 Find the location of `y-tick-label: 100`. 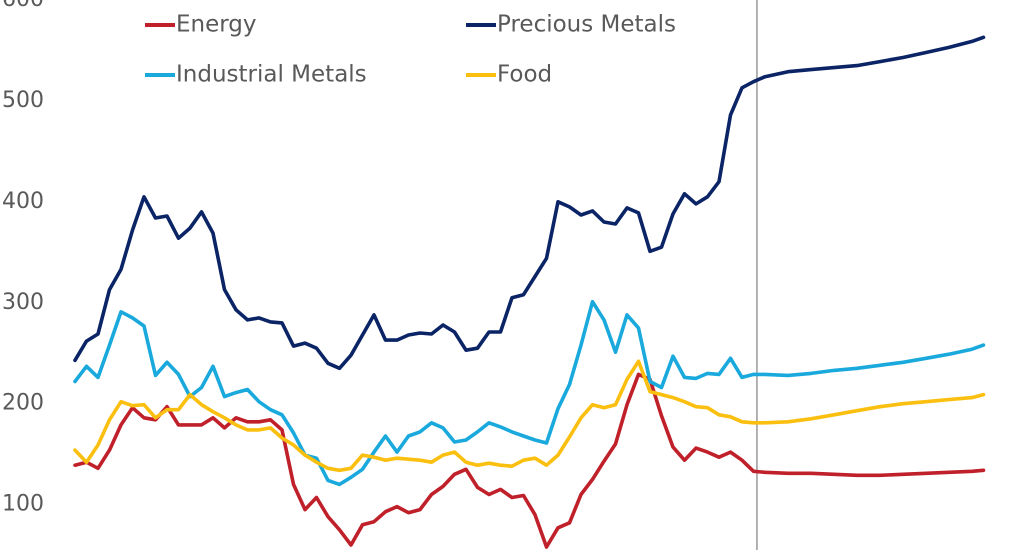

y-tick-label: 100 is located at coordinates (23, 504).